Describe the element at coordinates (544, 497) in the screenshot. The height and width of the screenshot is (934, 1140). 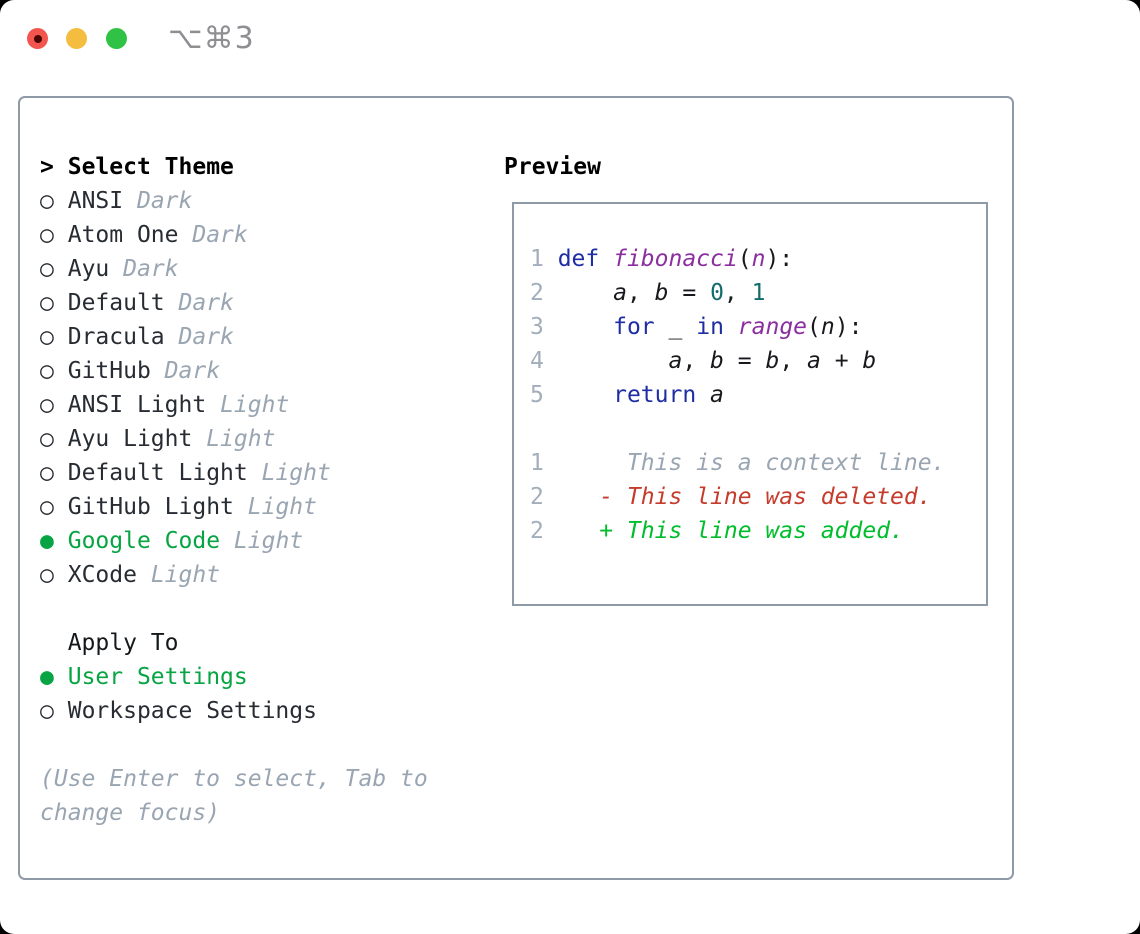
I see `line-number: 2` at that location.